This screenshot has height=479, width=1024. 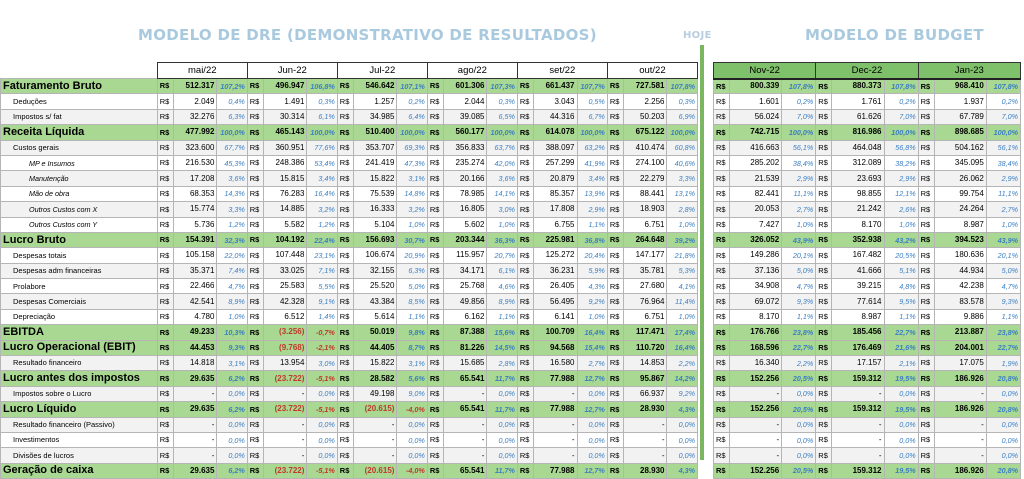 What do you see at coordinates (465, 348) in the screenshot?
I see `value-cell: 81.226` at bounding box center [465, 348].